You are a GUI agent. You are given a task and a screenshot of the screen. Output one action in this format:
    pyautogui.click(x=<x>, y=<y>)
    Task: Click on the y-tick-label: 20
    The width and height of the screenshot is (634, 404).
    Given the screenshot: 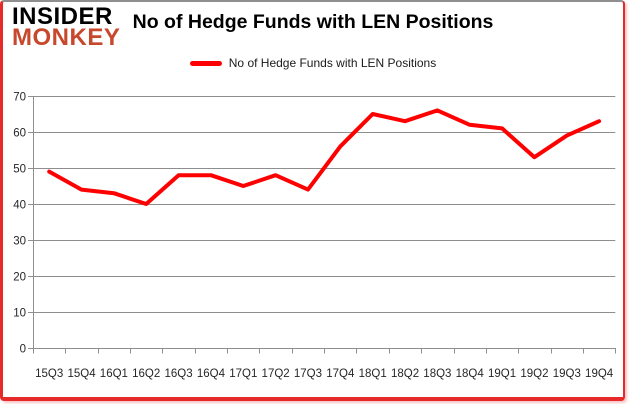 What is the action you would take?
    pyautogui.click(x=19, y=278)
    